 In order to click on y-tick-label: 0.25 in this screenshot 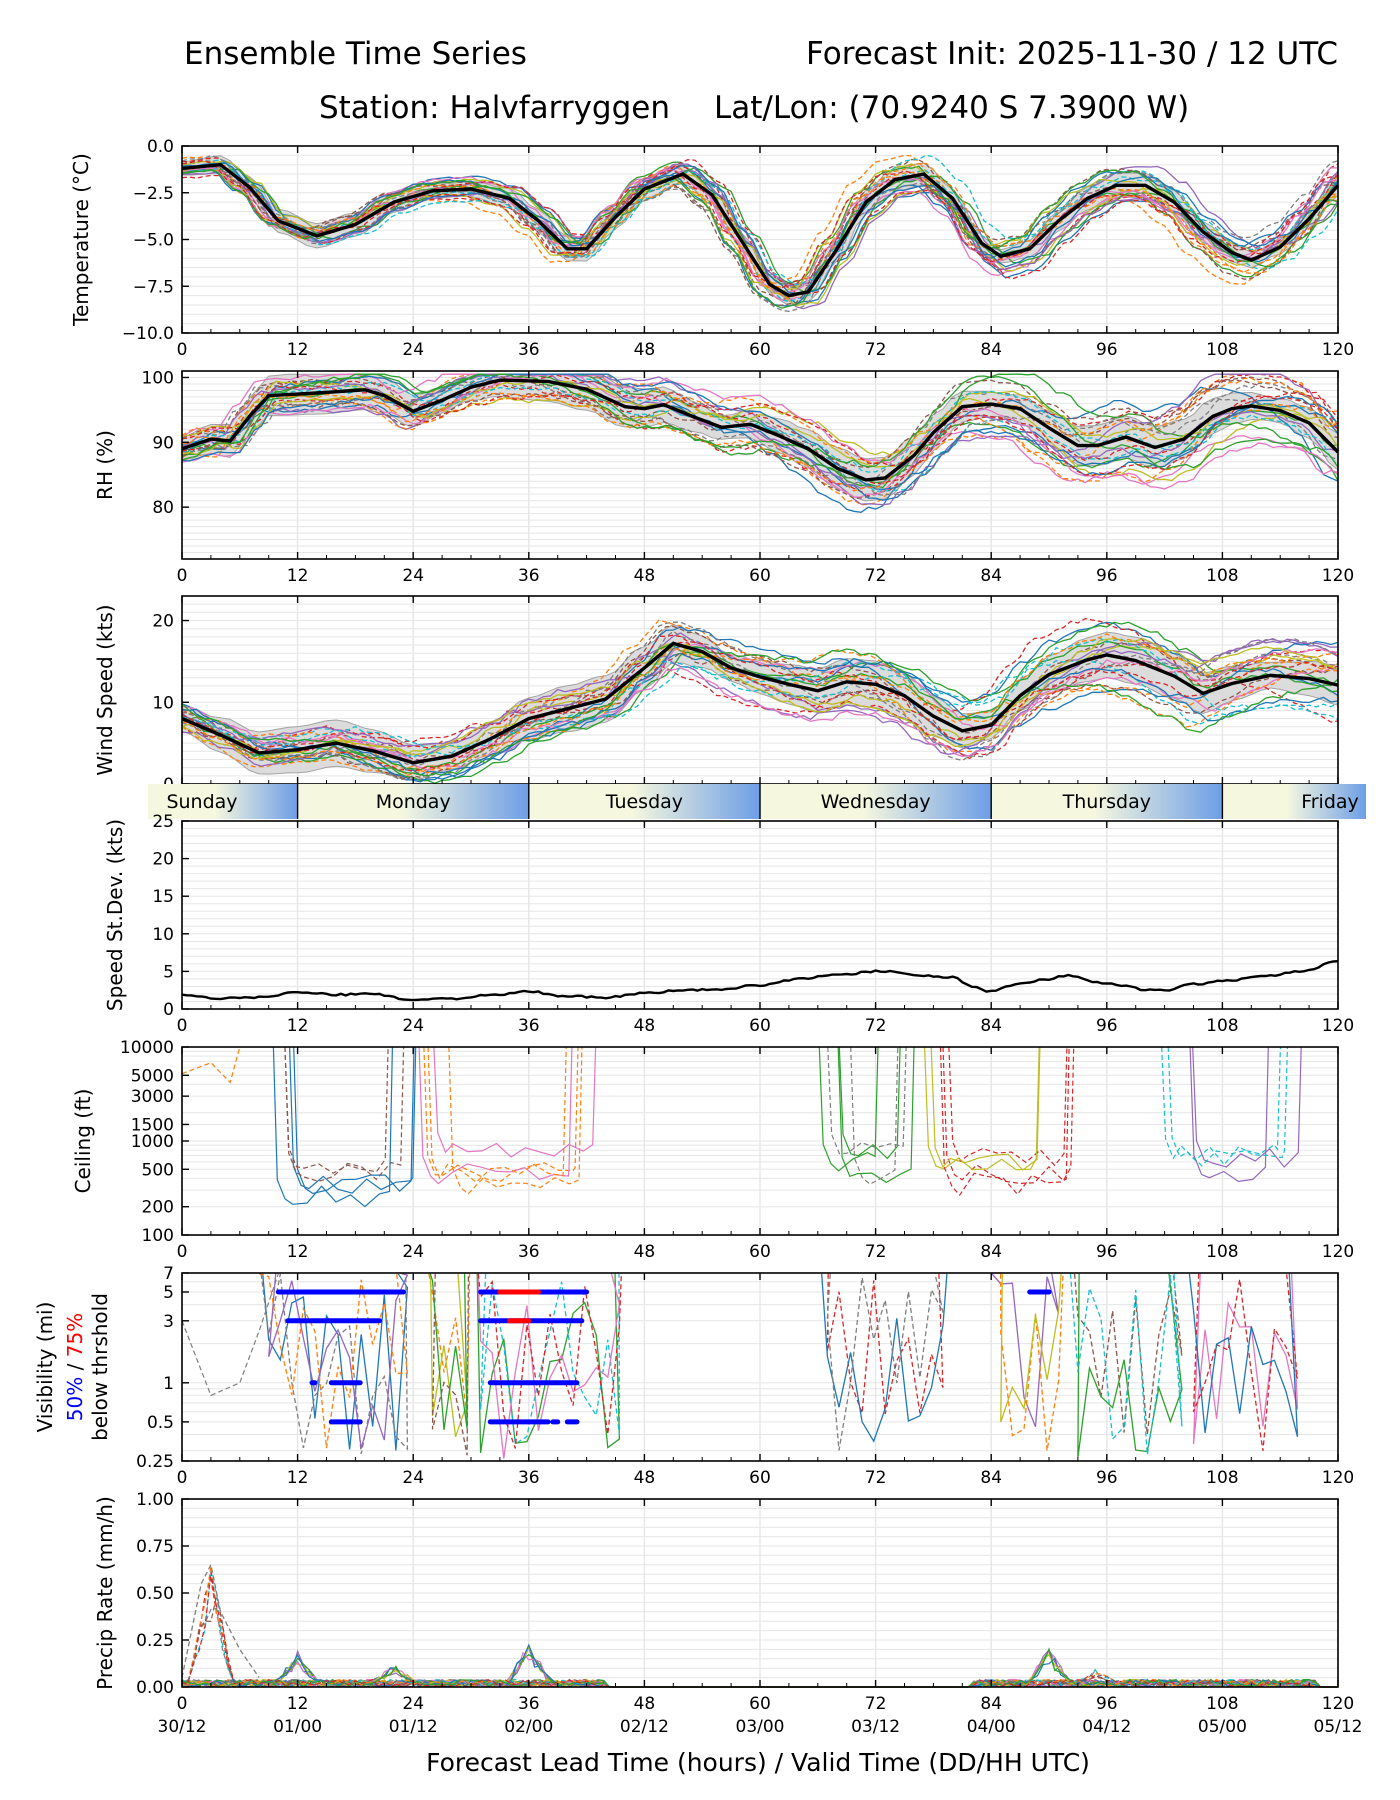, I will do `click(155, 1641)`.